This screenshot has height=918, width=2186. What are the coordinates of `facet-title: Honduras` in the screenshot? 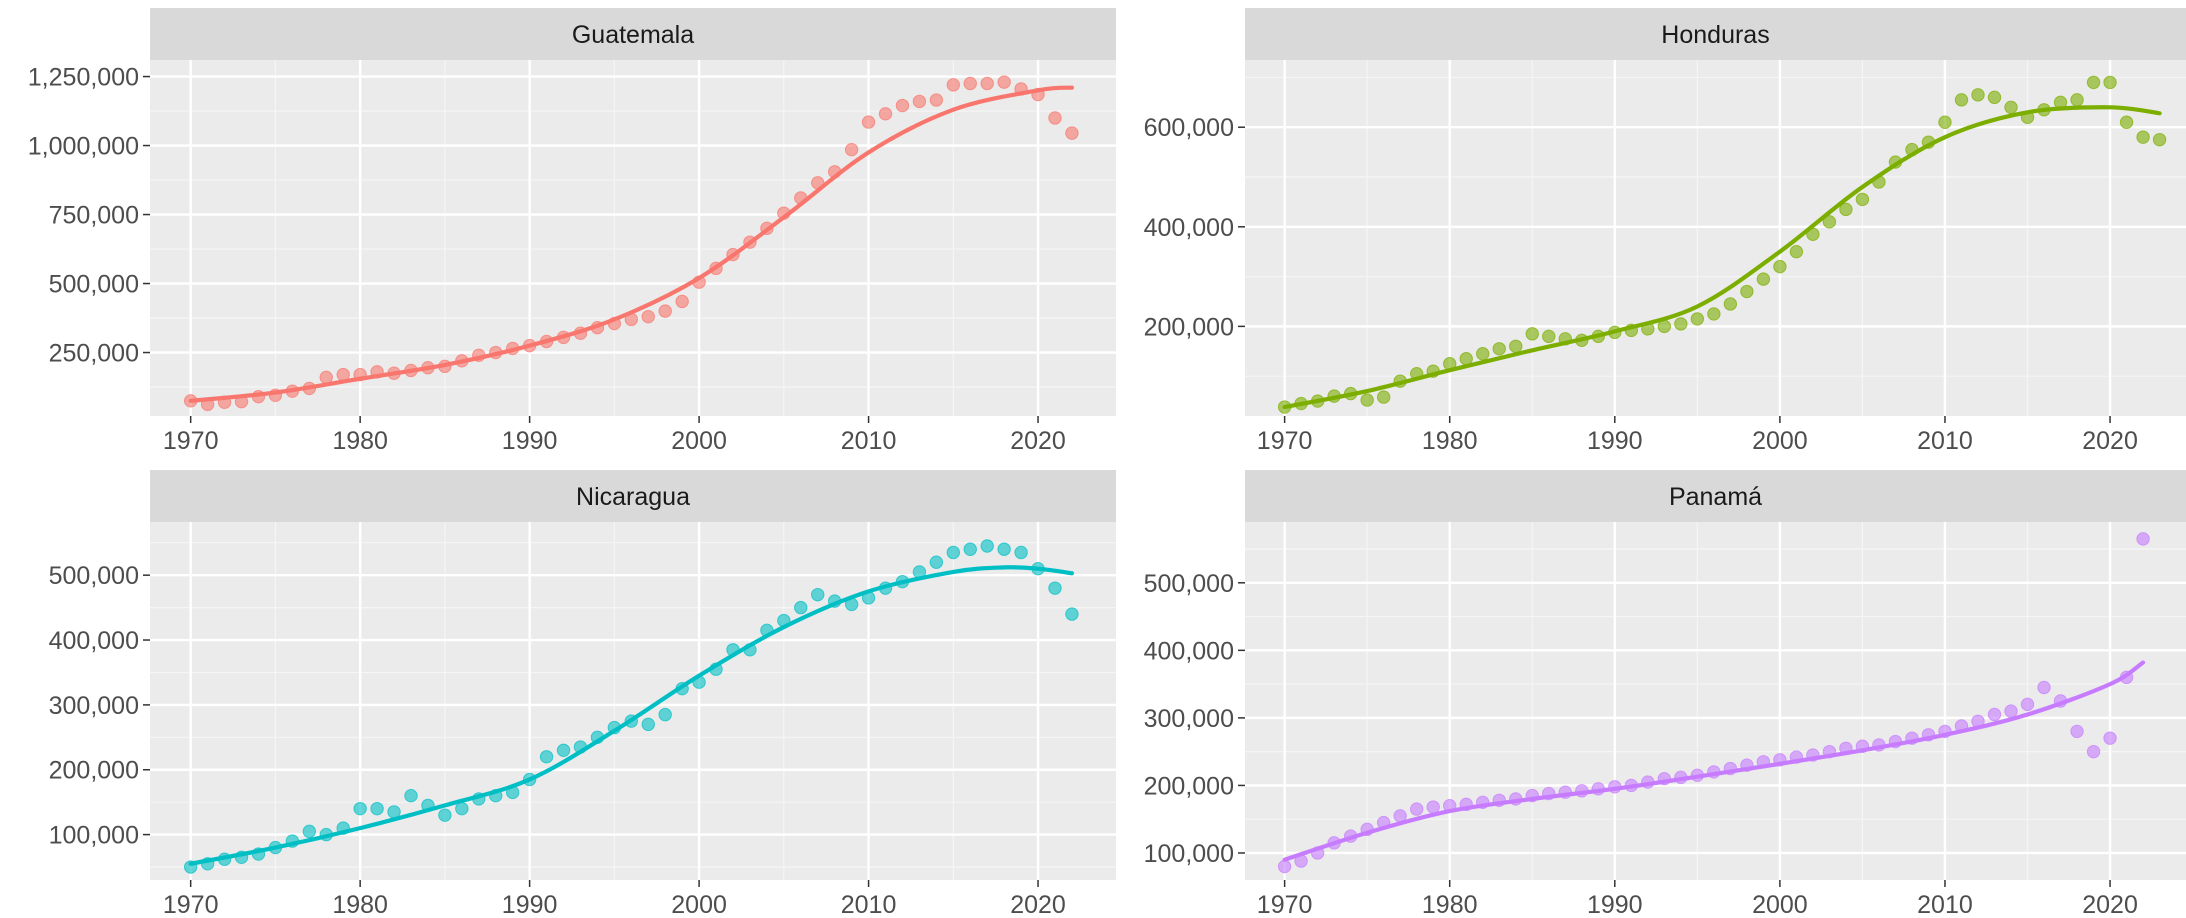 It's located at (1715, 35).